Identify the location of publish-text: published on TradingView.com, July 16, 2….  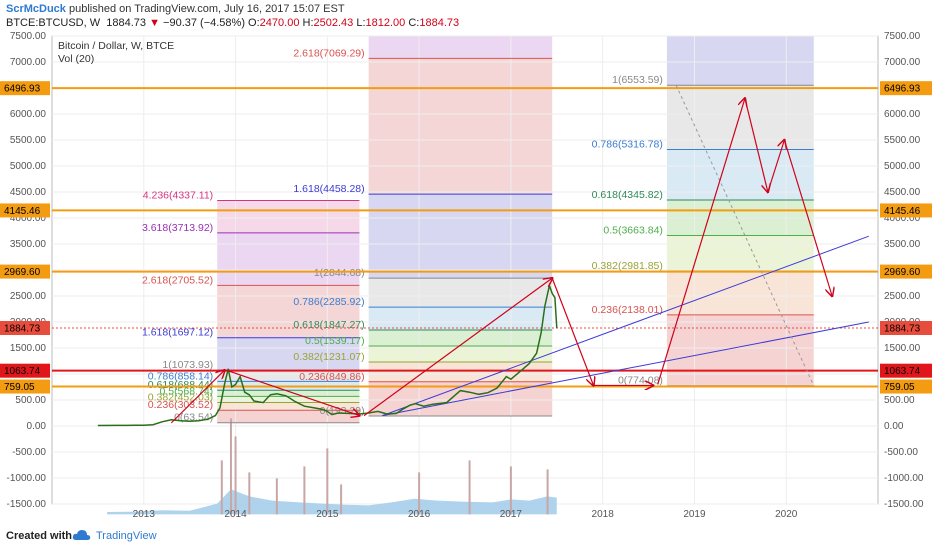
(206, 9).